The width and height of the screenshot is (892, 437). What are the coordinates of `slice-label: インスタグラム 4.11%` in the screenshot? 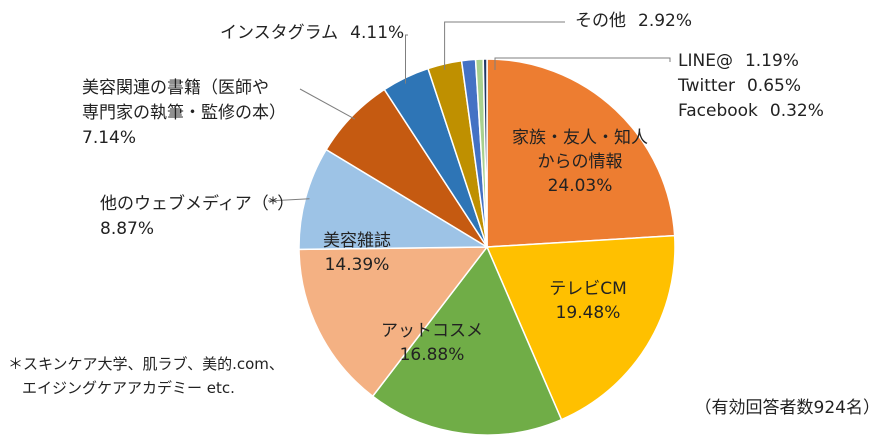 It's located at (312, 33).